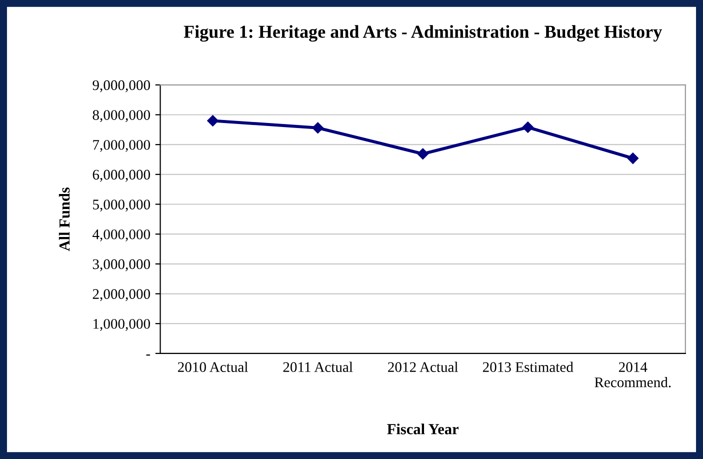 The image size is (703, 459). I want to click on y-tick-label: 5,000,000, so click(121, 206).